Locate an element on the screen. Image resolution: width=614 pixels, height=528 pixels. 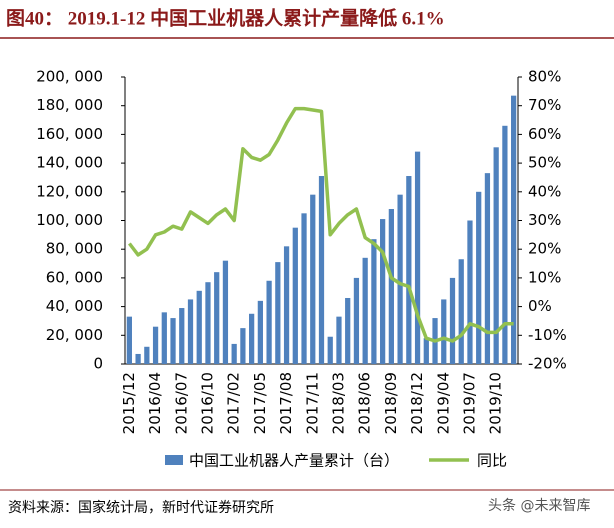
y-tick-label: 160, 000 is located at coordinates (69, 134).